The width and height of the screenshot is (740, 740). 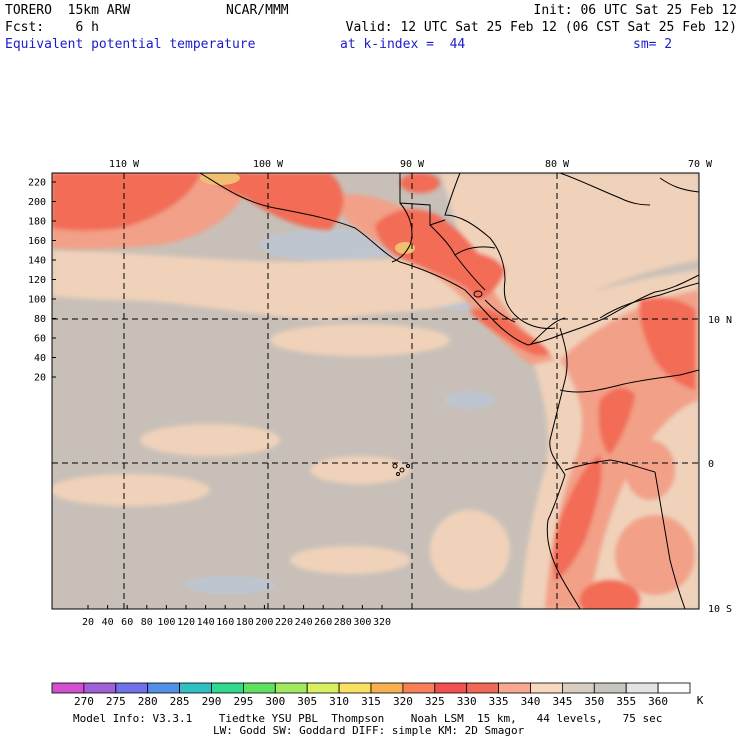 I want to click on colorbar, so click(x=371, y=688).